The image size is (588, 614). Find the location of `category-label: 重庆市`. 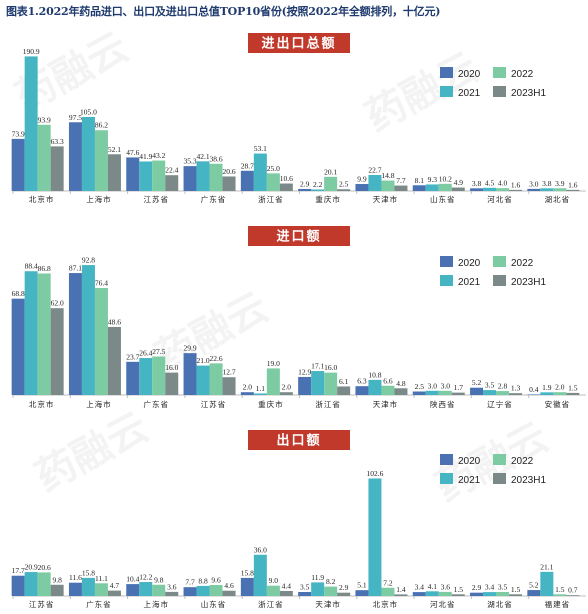

category-label: 重庆市 is located at coordinates (328, 199).